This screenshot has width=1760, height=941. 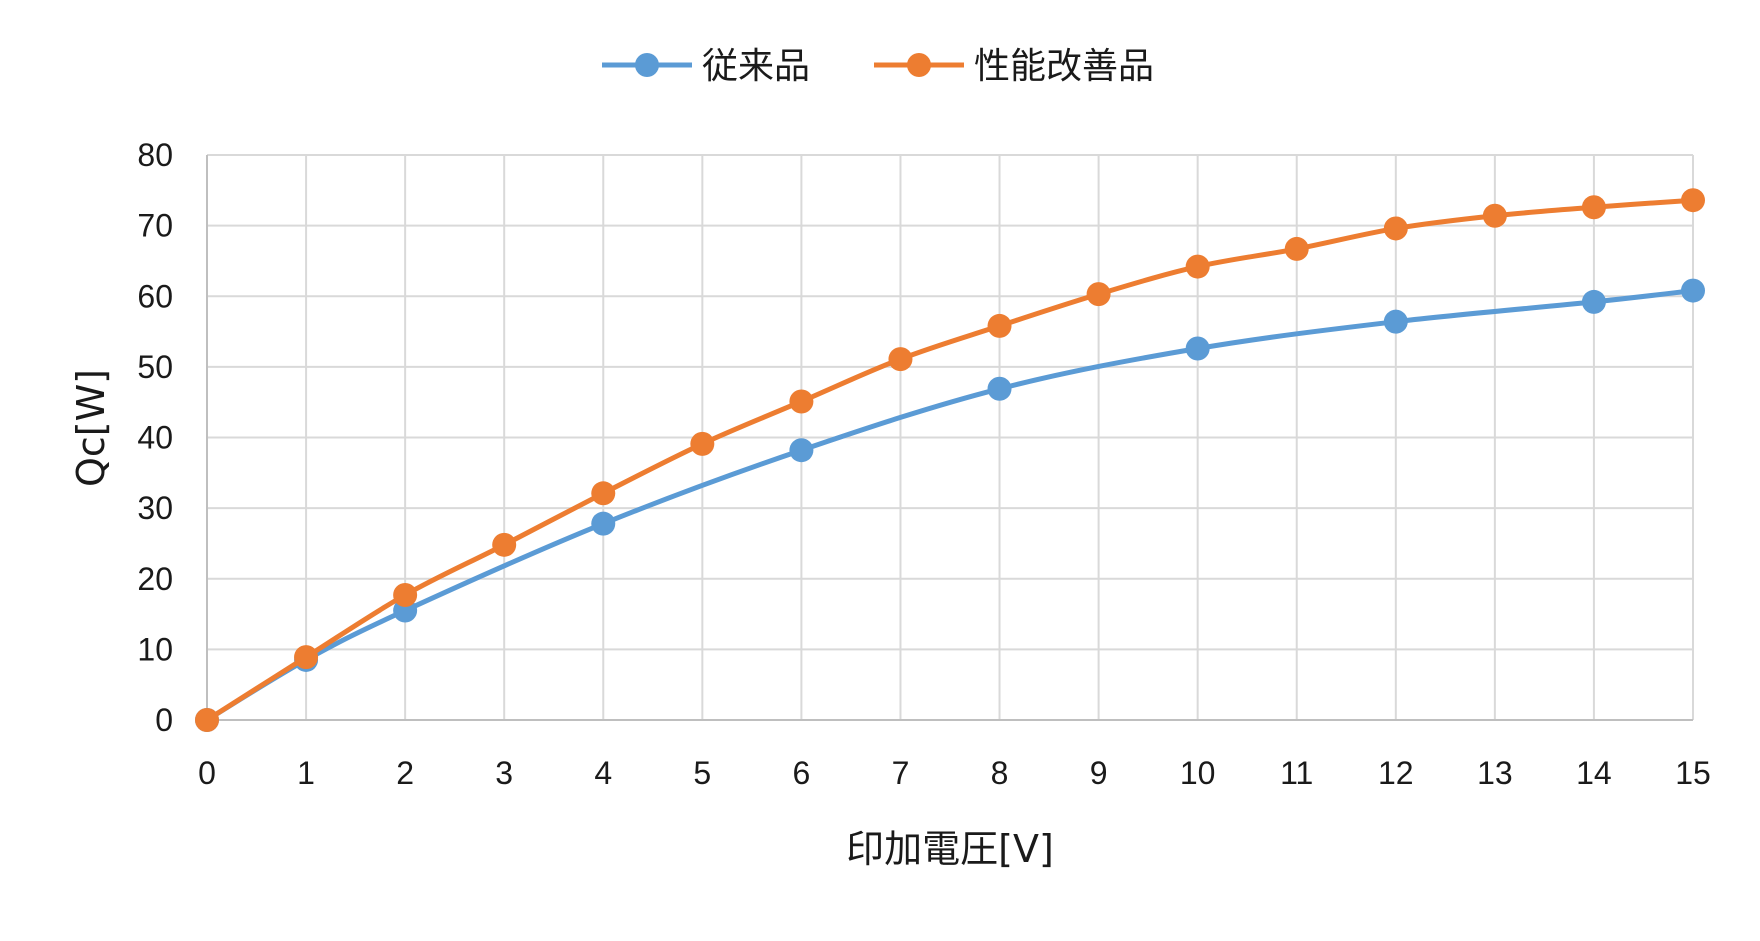 I want to click on y-tick-label: 40, so click(x=155, y=438).